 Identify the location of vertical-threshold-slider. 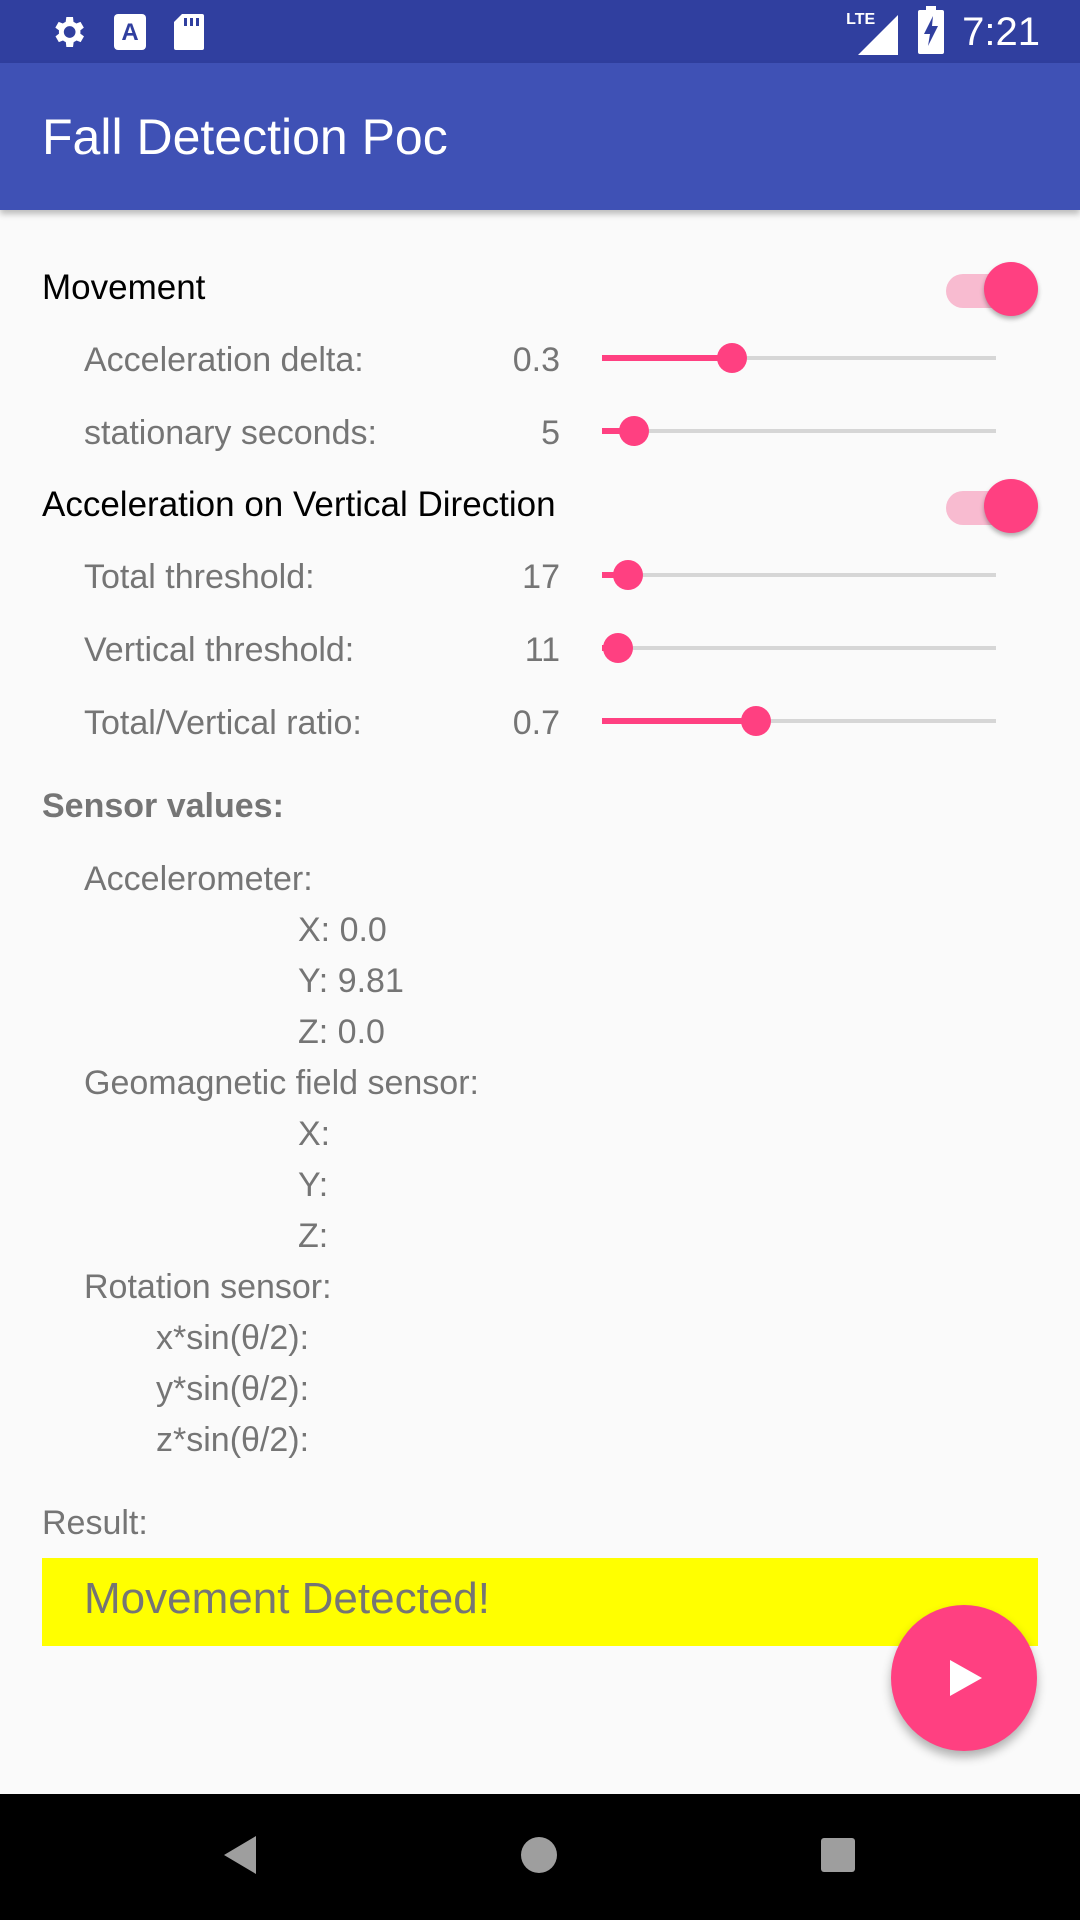
(799, 648).